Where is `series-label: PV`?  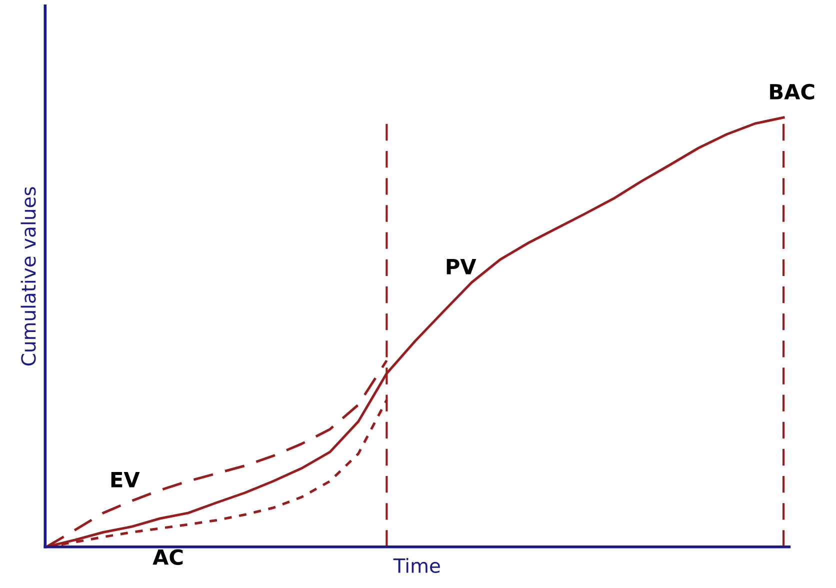
series-label: PV is located at coordinates (461, 266).